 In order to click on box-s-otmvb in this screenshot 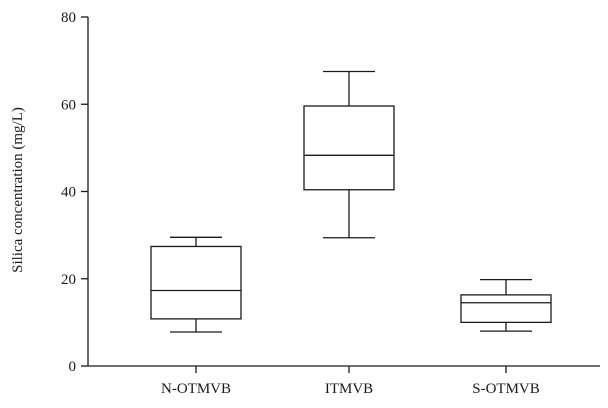, I will do `click(506, 305)`.